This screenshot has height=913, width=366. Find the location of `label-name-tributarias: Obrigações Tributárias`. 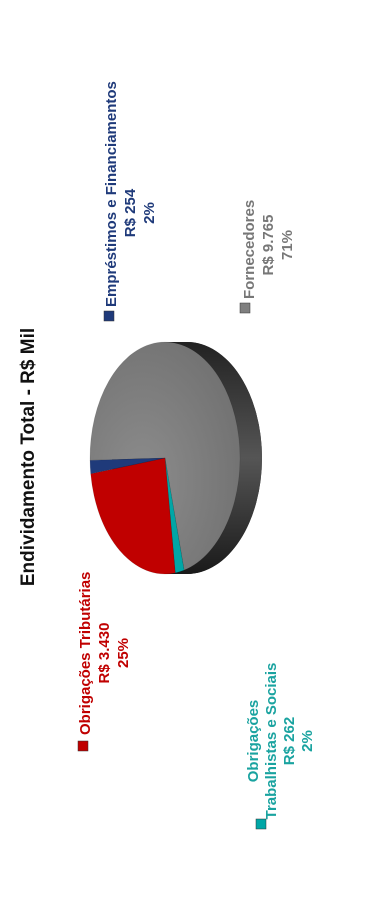

label-name-tributarias: Obrigações Tributárias is located at coordinates (85, 653).